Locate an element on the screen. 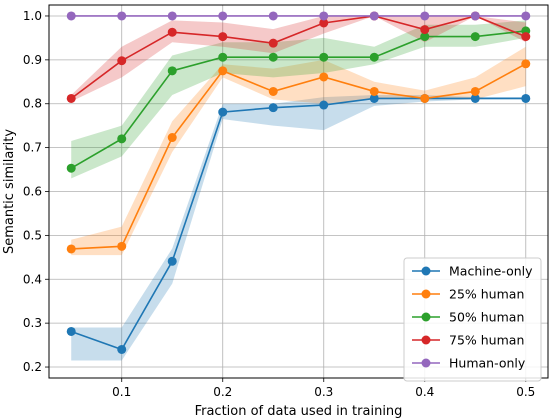  y-tick-label: 0.3 is located at coordinates (32, 323).